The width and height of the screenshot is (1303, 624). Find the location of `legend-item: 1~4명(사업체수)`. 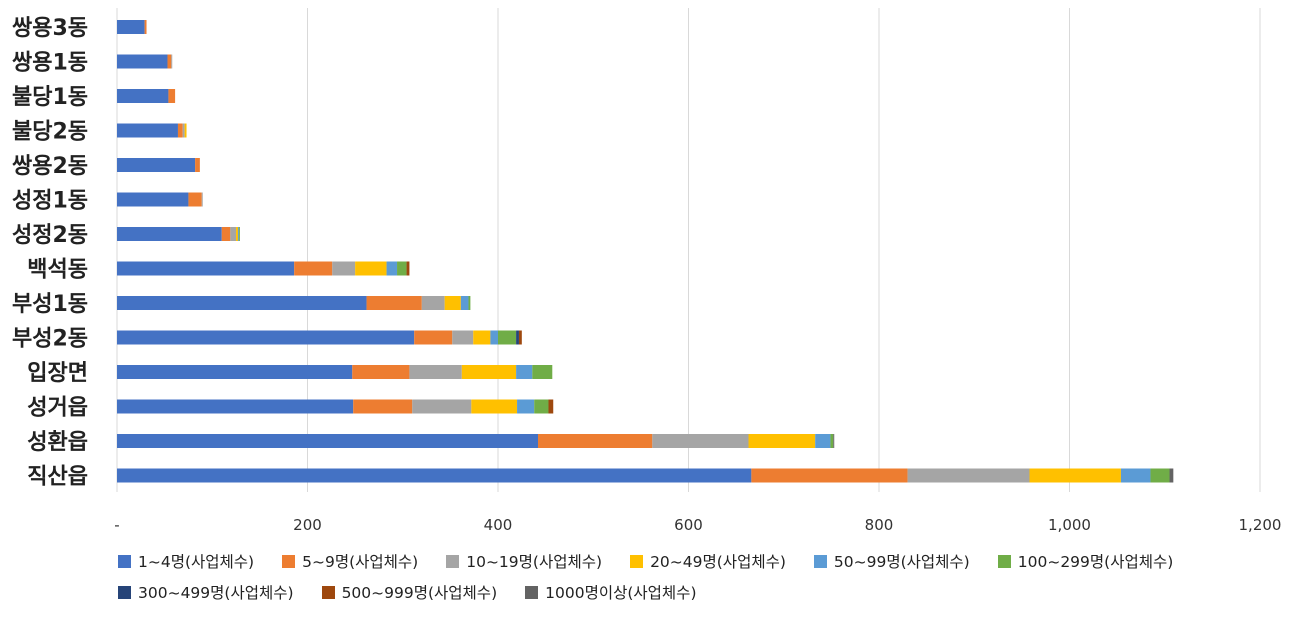

legend-item: 1~4명(사업체수) is located at coordinates (186, 561).